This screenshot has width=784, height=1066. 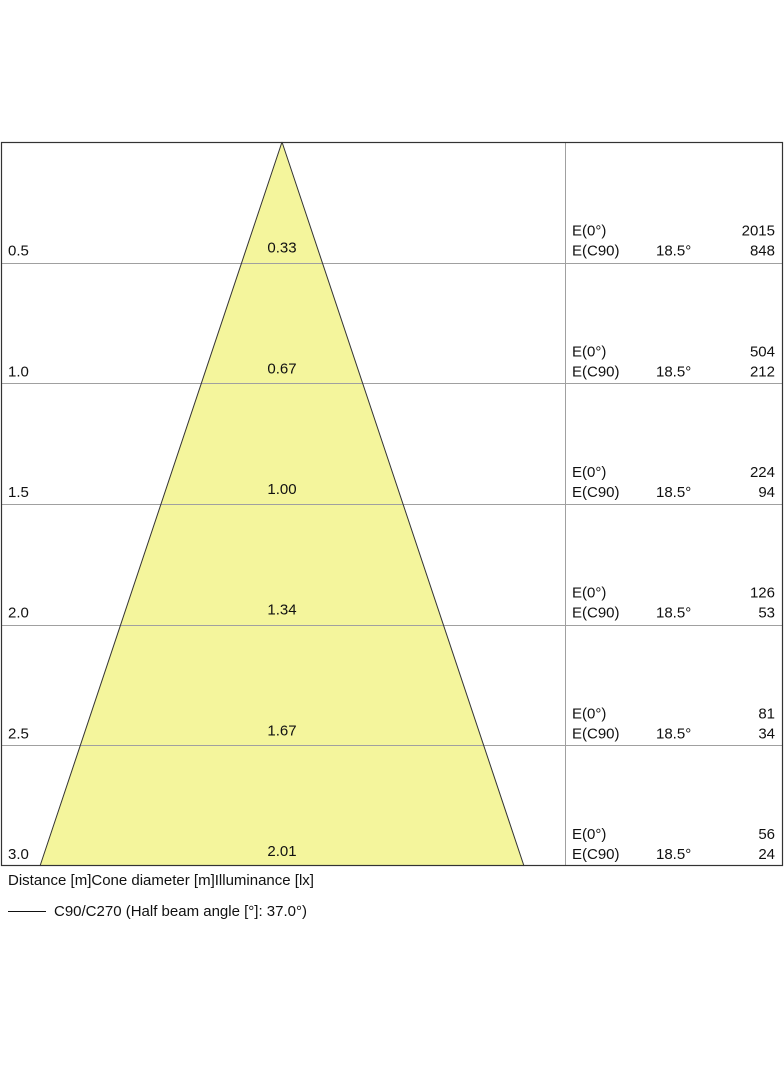 I want to click on legend-line-swatch, so click(x=27, y=911).